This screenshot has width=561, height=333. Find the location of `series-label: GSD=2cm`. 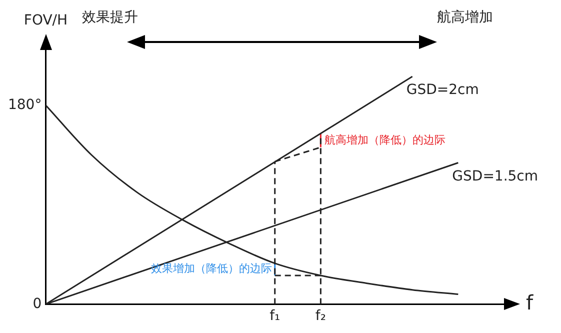

series-label: GSD=2cm is located at coordinates (442, 90).